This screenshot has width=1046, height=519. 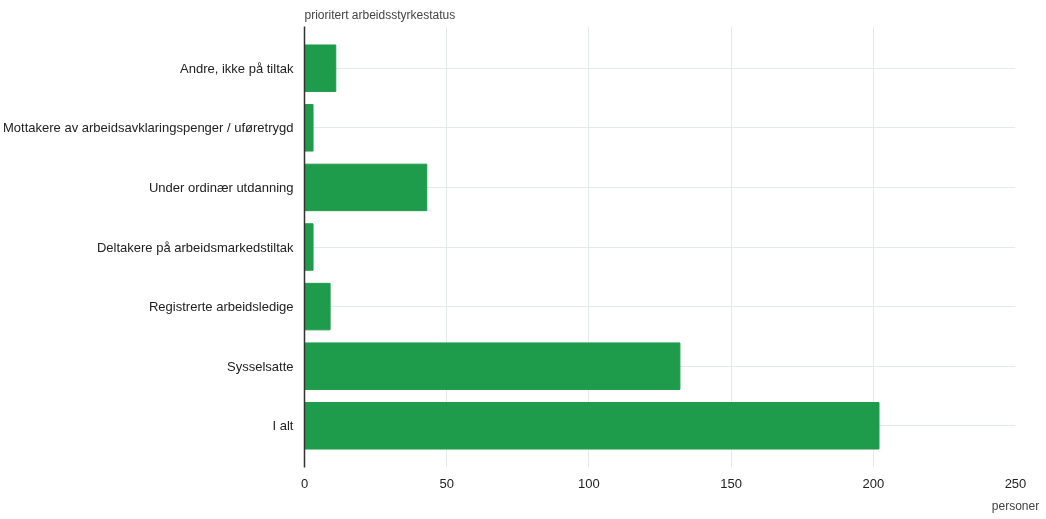 I want to click on y-tick-label: Registrerte arbeidsledige, so click(x=221, y=307).